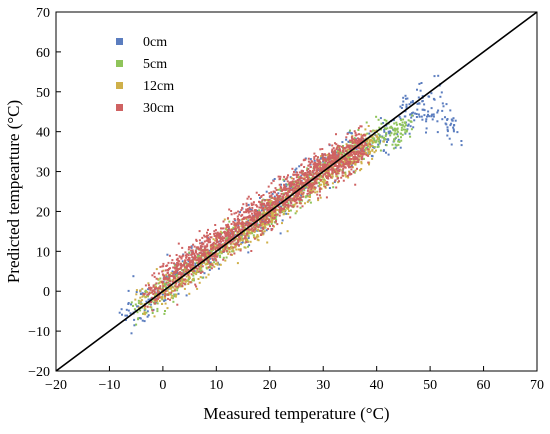  I want to click on x-tick-label: 30, so click(323, 385).